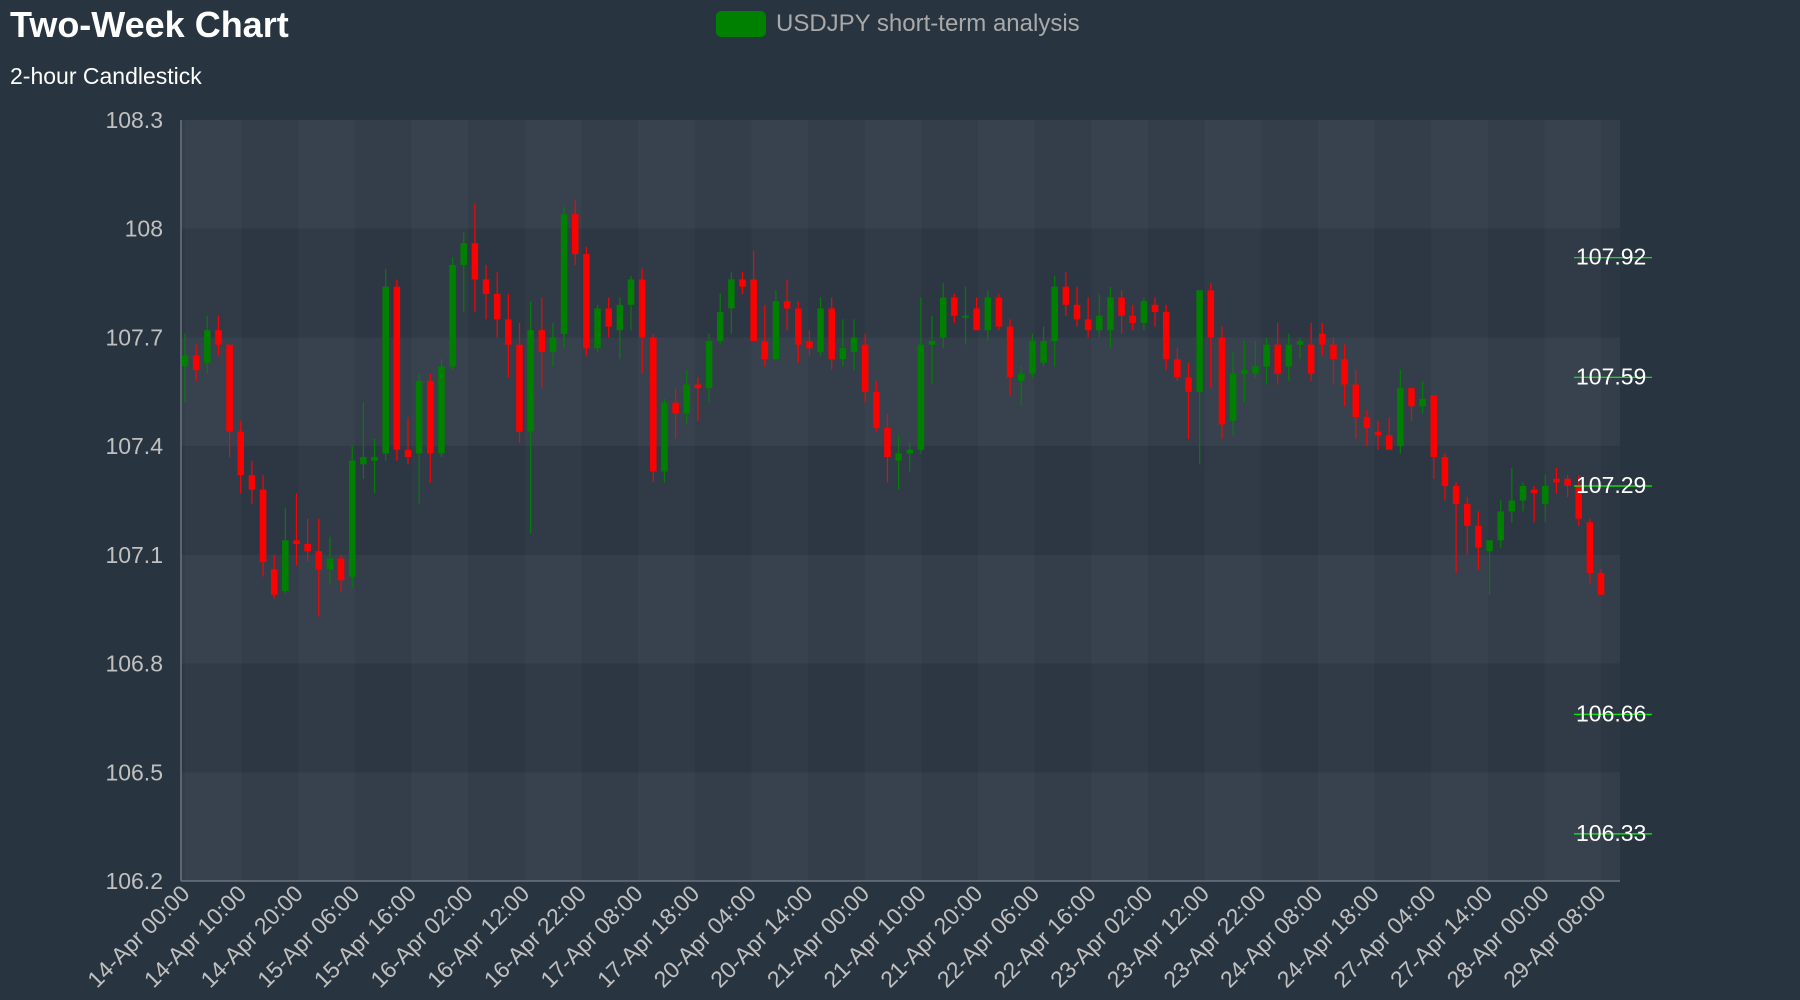  I want to click on level-label: 107.29, so click(1611, 485).